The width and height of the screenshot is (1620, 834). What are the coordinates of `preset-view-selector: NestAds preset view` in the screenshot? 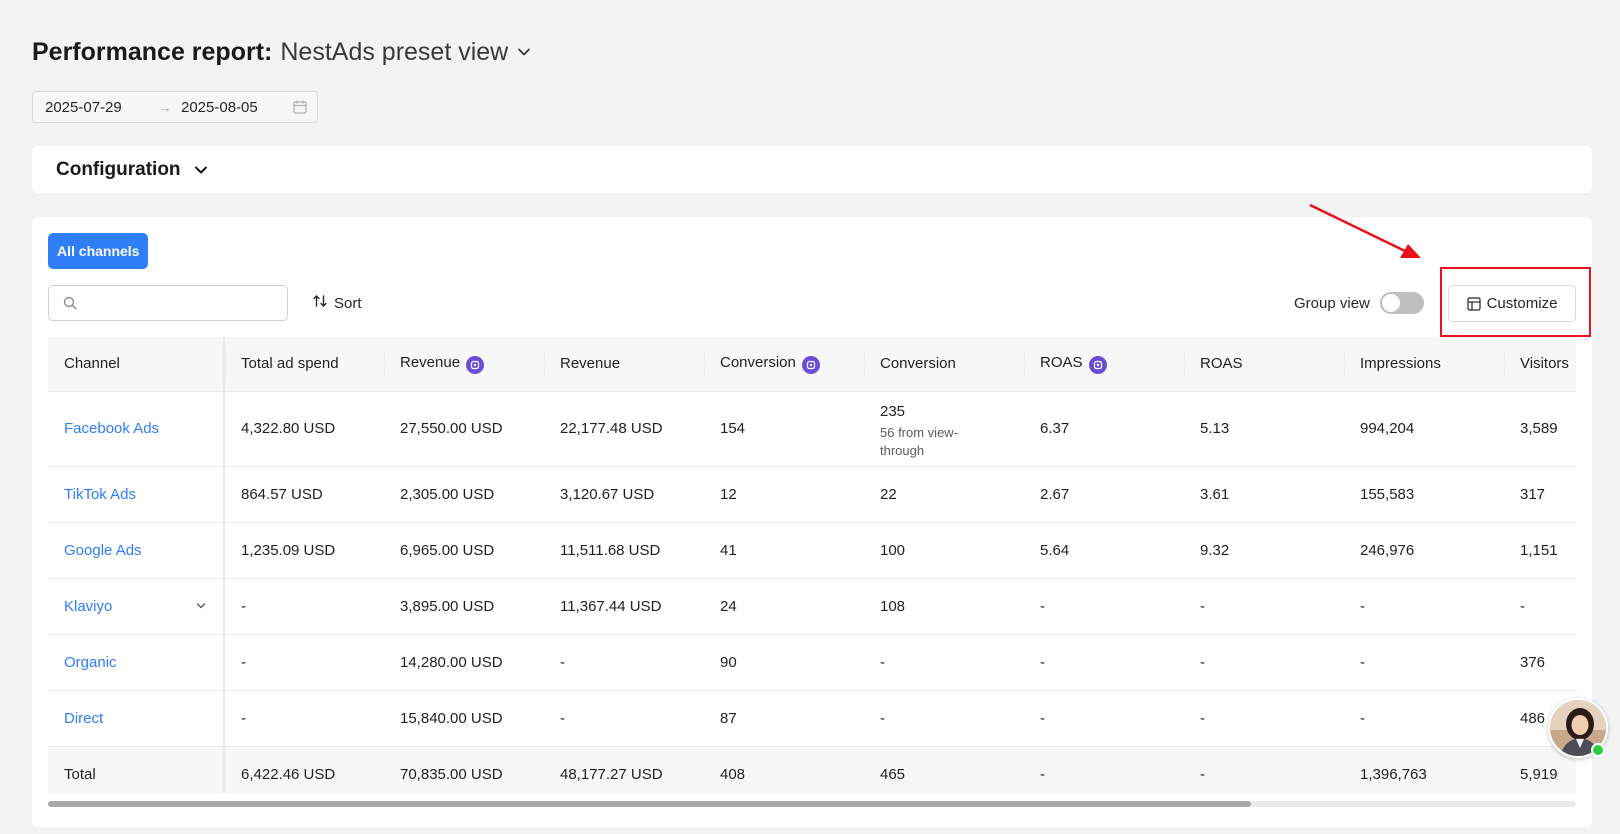 It's located at (394, 51).